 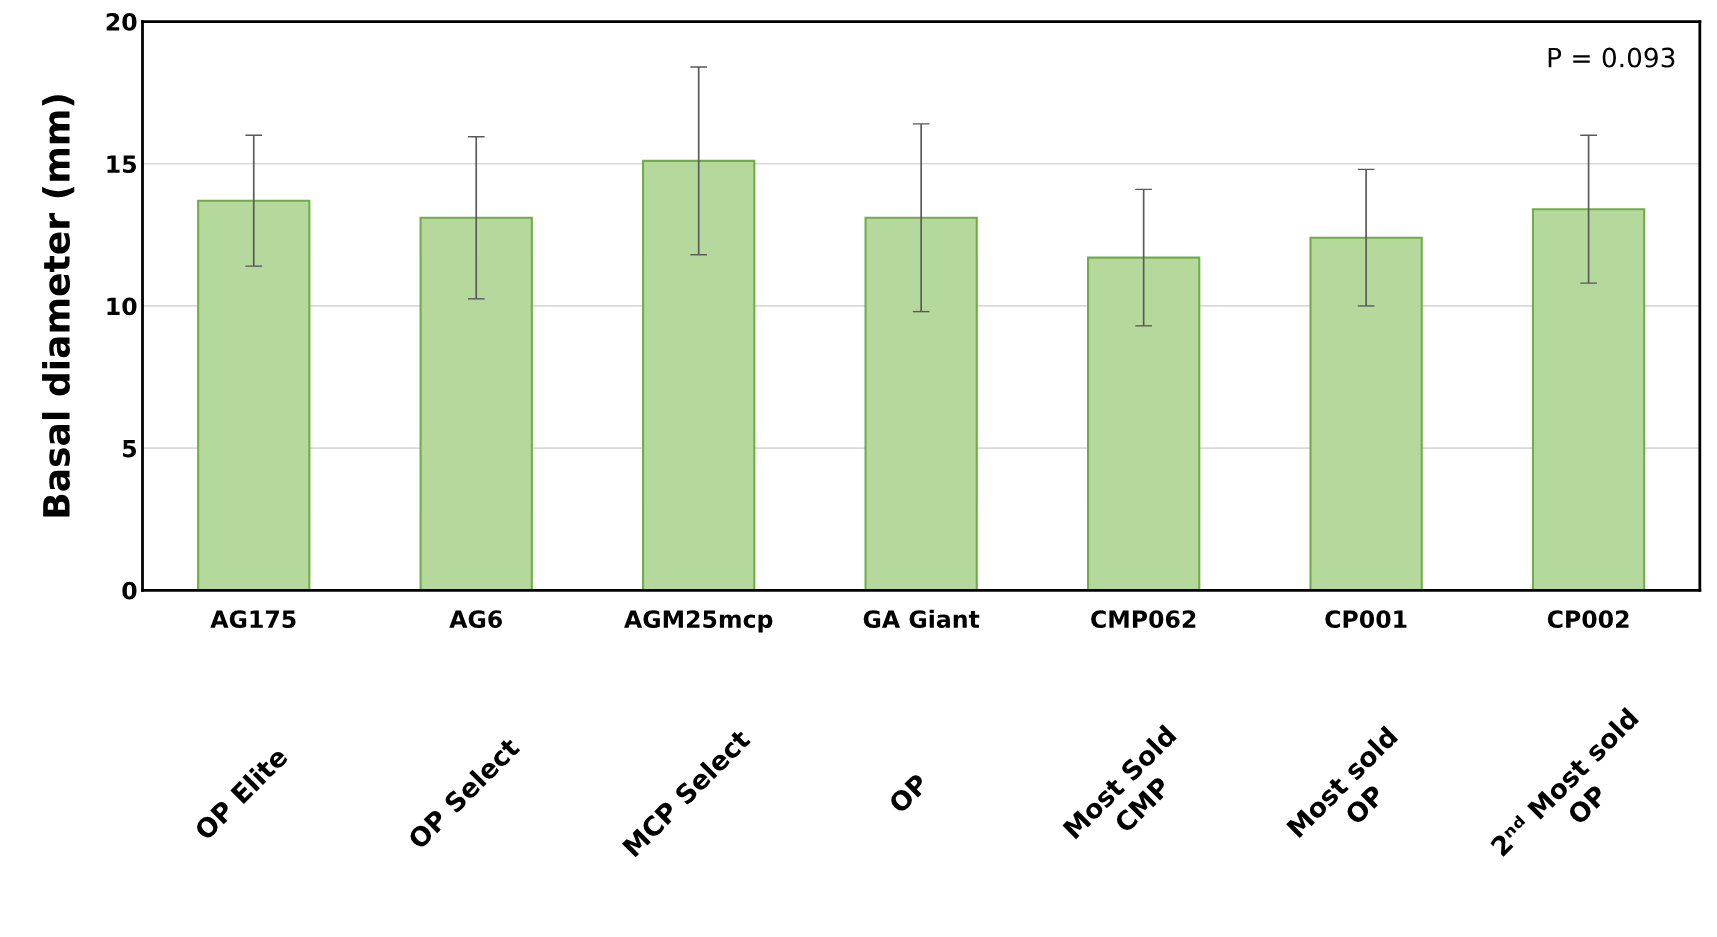 What do you see at coordinates (129, 590) in the screenshot?
I see `y-tick-label: 0` at bounding box center [129, 590].